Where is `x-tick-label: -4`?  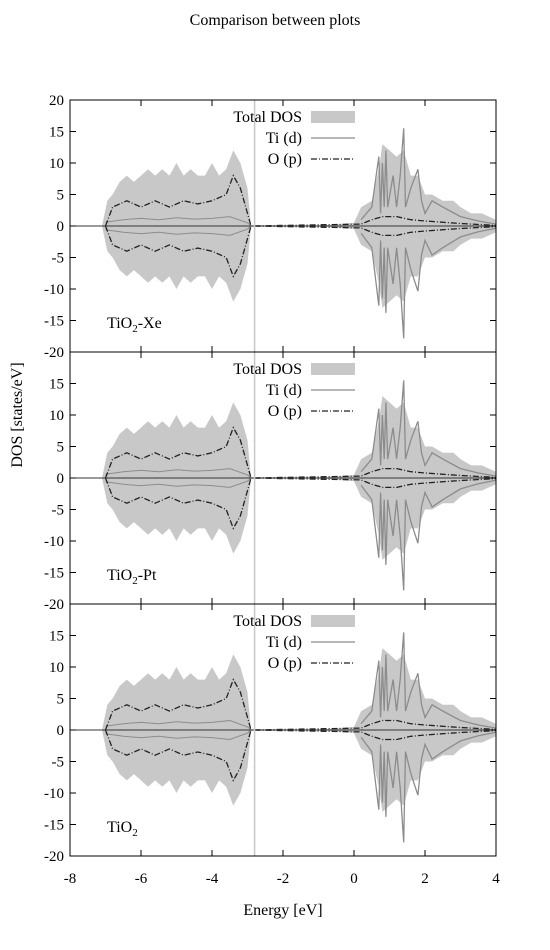
x-tick-label: -4 is located at coordinates (212, 879).